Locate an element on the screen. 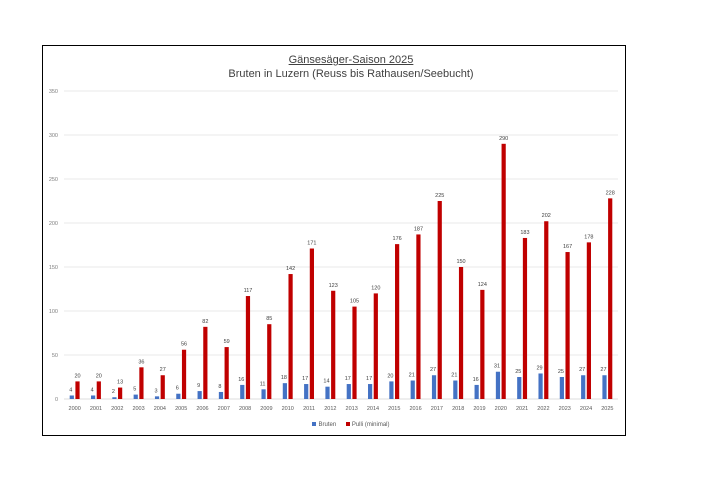 The image size is (702, 496). x-tick-label: 2003 is located at coordinates (138, 409).